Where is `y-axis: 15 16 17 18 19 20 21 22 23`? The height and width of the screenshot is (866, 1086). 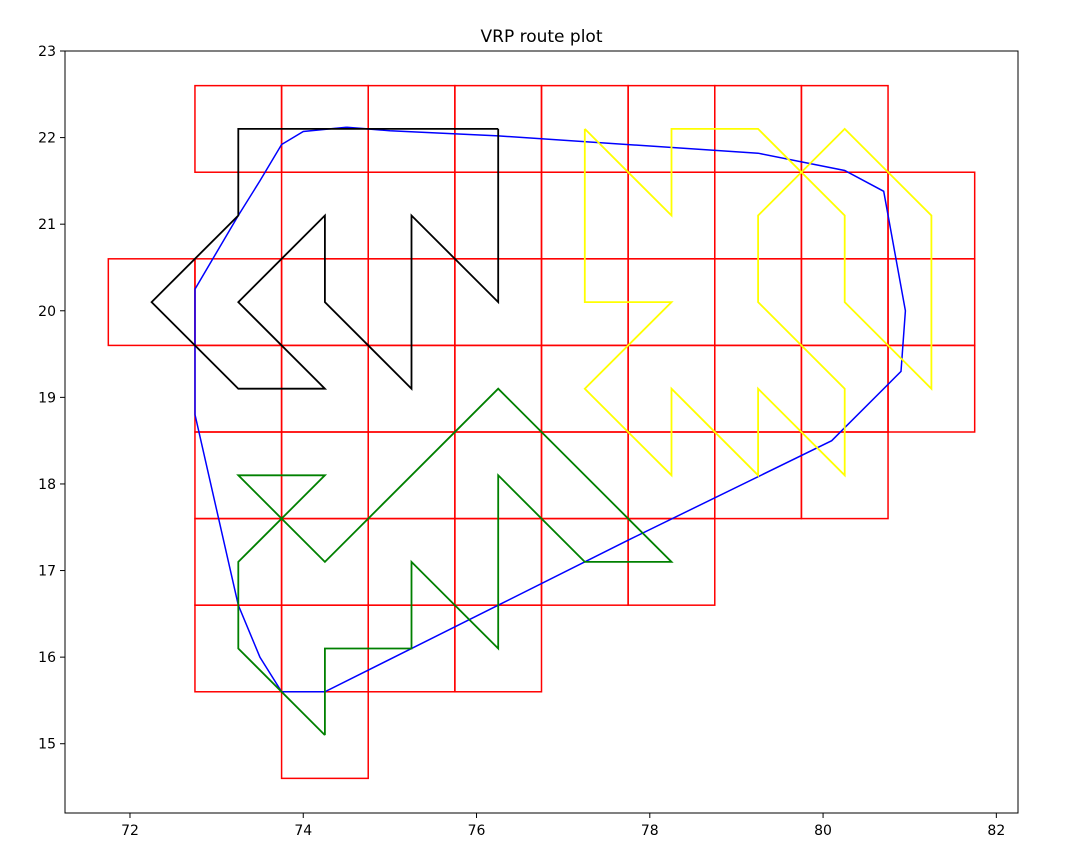 y-axis: 15 16 17 18 19 20 21 22 23 is located at coordinates (51, 398).